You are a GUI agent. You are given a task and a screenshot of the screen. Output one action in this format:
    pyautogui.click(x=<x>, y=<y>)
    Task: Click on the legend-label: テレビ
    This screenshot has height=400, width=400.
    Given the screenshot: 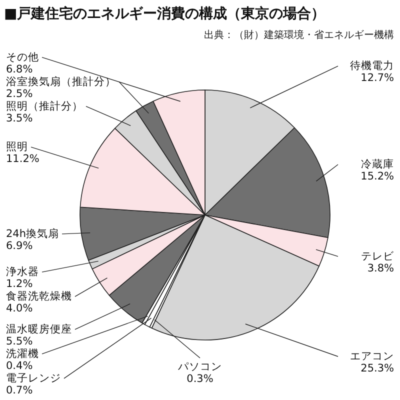 What is the action you would take?
    pyautogui.click(x=378, y=256)
    